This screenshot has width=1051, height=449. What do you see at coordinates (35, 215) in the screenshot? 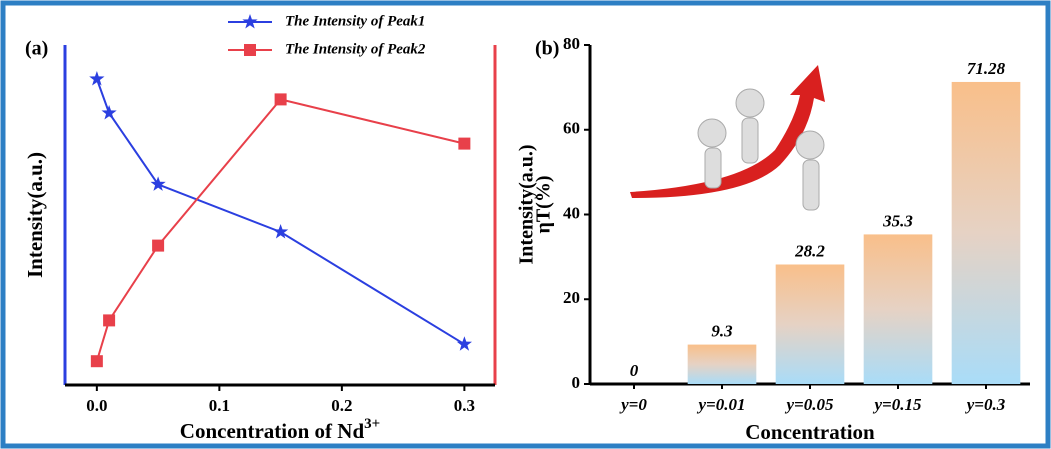
I see `y-label: Intensity(a.u.)` at bounding box center [35, 215].